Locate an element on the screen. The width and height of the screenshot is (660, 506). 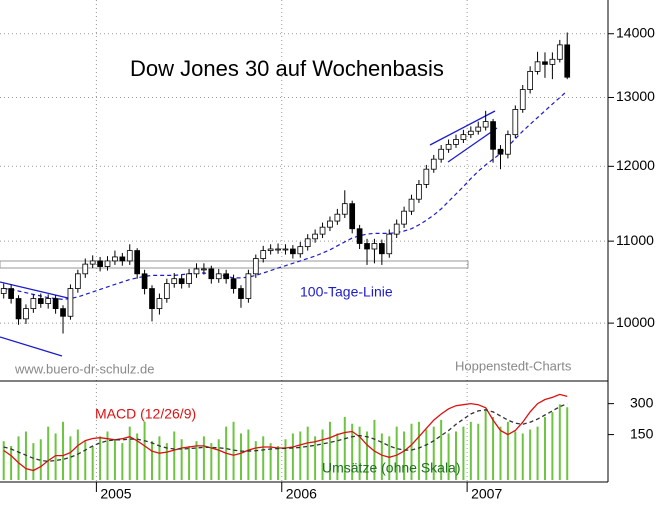
indicator-line is located at coordinates (285, 433).